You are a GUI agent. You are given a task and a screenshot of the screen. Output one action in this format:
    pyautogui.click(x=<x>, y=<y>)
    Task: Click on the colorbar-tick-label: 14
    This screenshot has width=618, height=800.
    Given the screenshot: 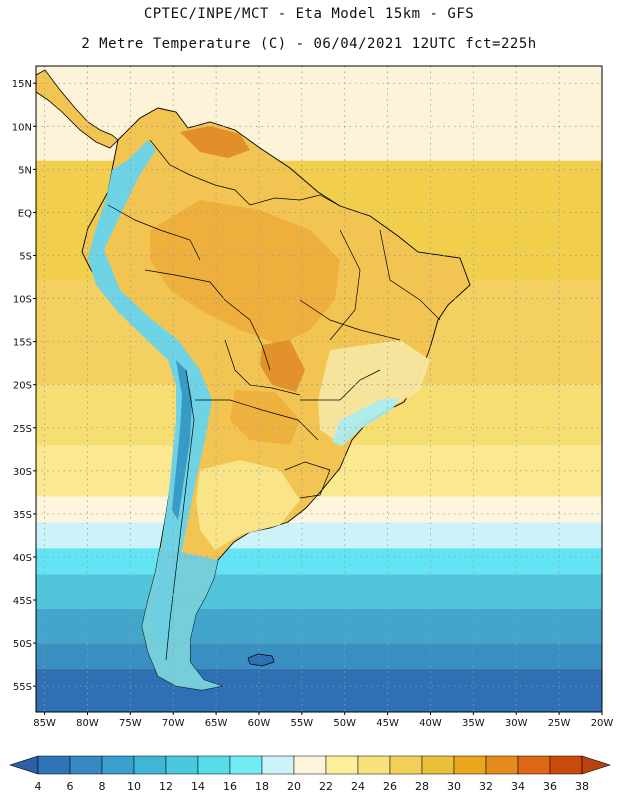 What is the action you would take?
    pyautogui.click(x=198, y=786)
    